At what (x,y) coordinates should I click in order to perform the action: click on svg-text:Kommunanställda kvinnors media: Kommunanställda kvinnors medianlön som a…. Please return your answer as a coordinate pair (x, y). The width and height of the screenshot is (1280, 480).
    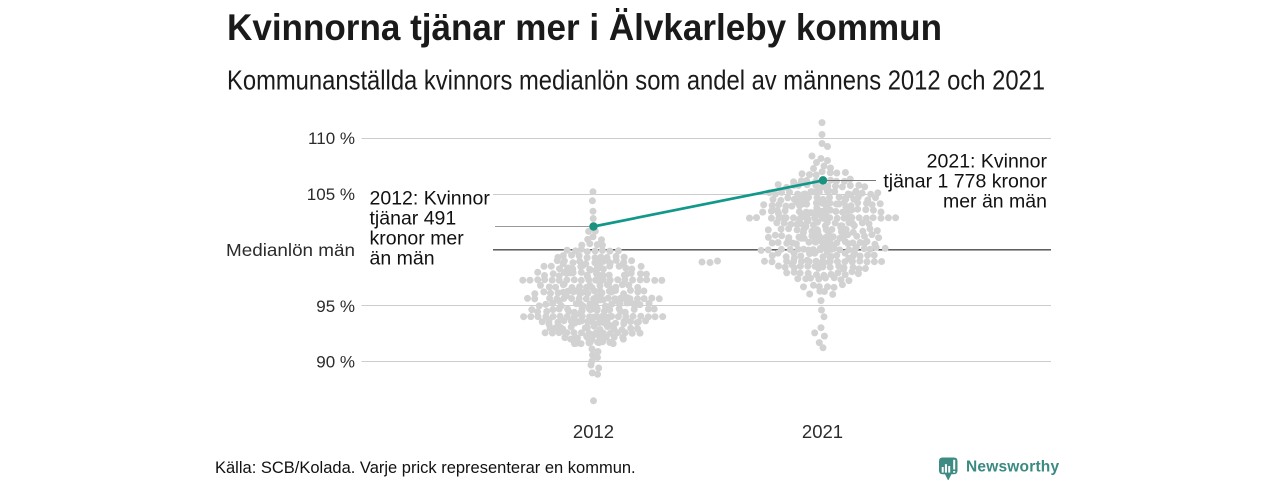
    Looking at the image, I should click on (636, 80).